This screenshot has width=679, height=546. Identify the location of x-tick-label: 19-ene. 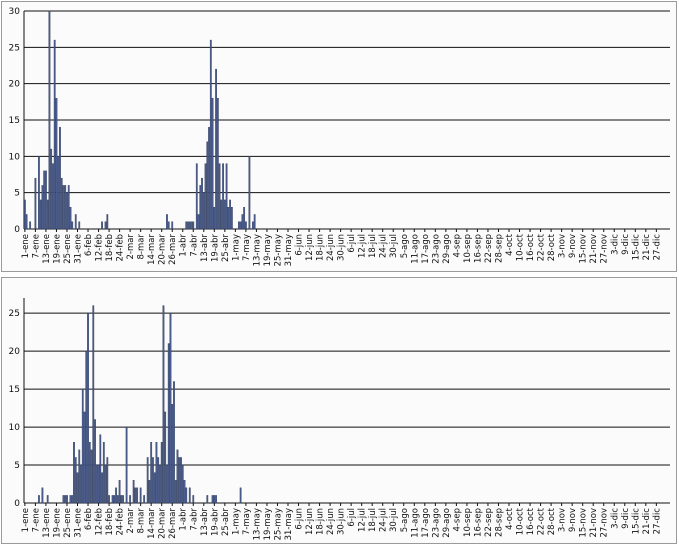
(57, 523).